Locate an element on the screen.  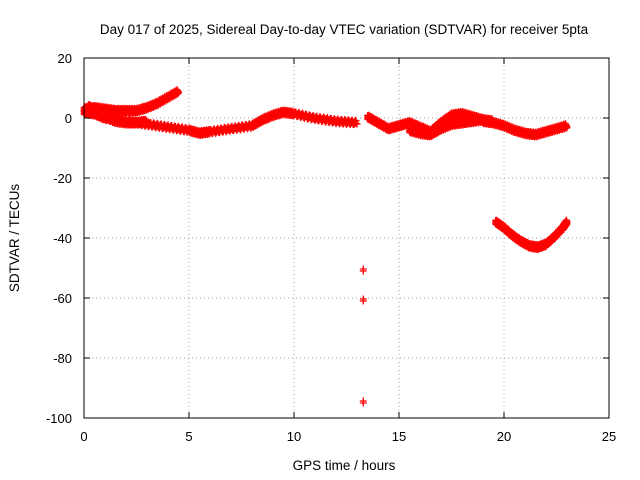
y-tick-label: -40 is located at coordinates (62, 238).